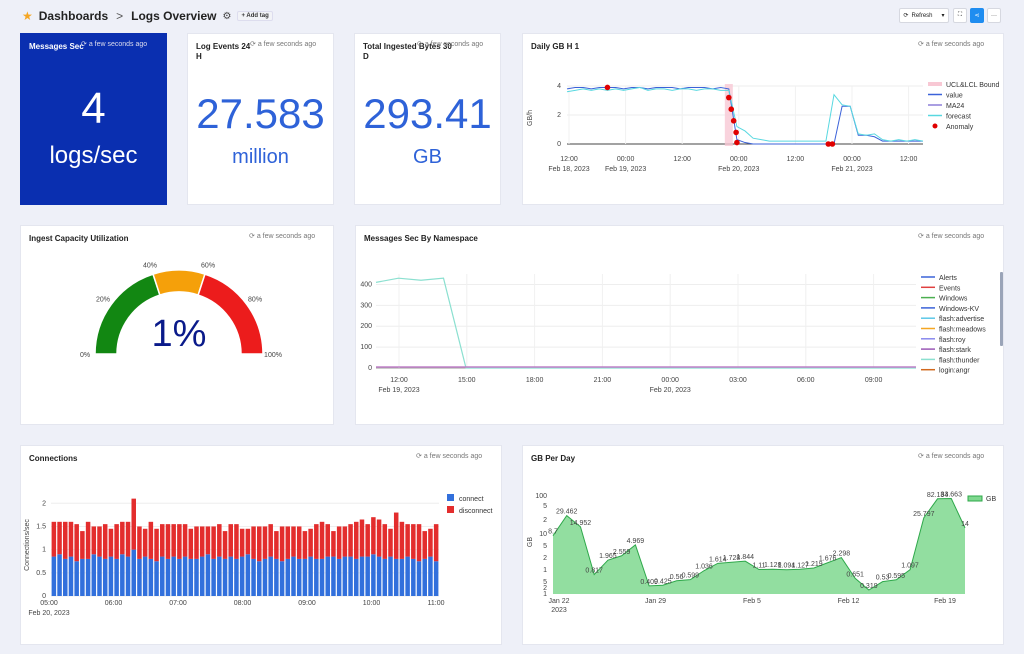  What do you see at coordinates (603, 380) in the screenshot?
I see `x-tick-label: 21:00` at bounding box center [603, 380].